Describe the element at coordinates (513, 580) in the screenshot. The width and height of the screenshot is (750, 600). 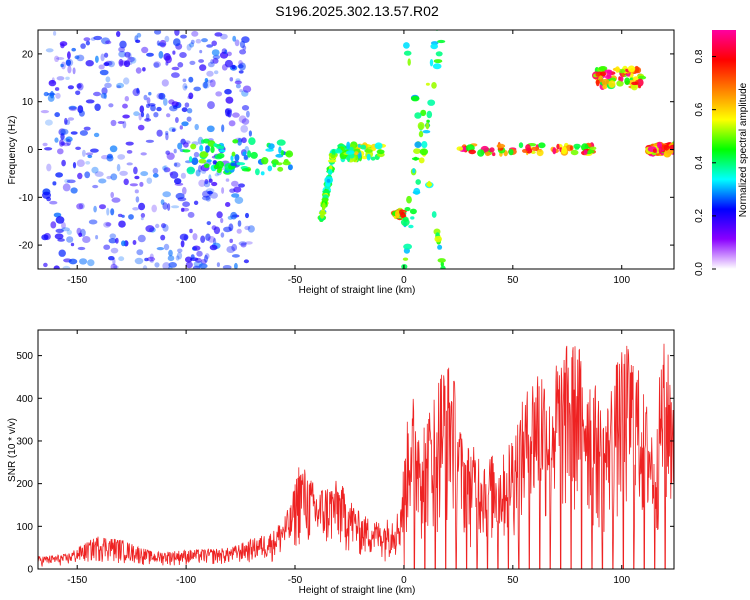
I see `x-tick-label: 50` at that location.